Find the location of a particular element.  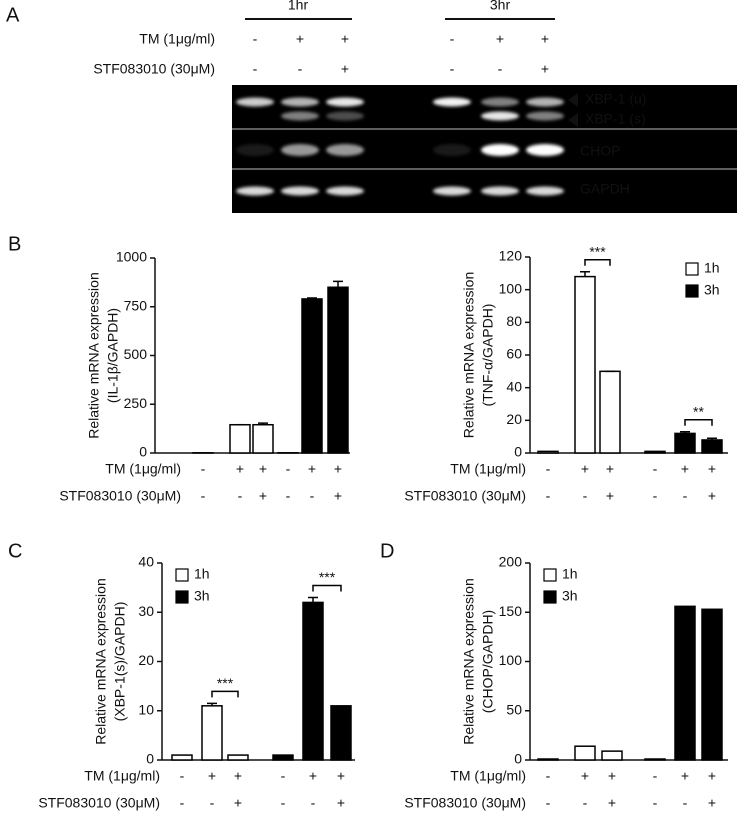

y-tick-label: 50 is located at coordinates (514, 709).